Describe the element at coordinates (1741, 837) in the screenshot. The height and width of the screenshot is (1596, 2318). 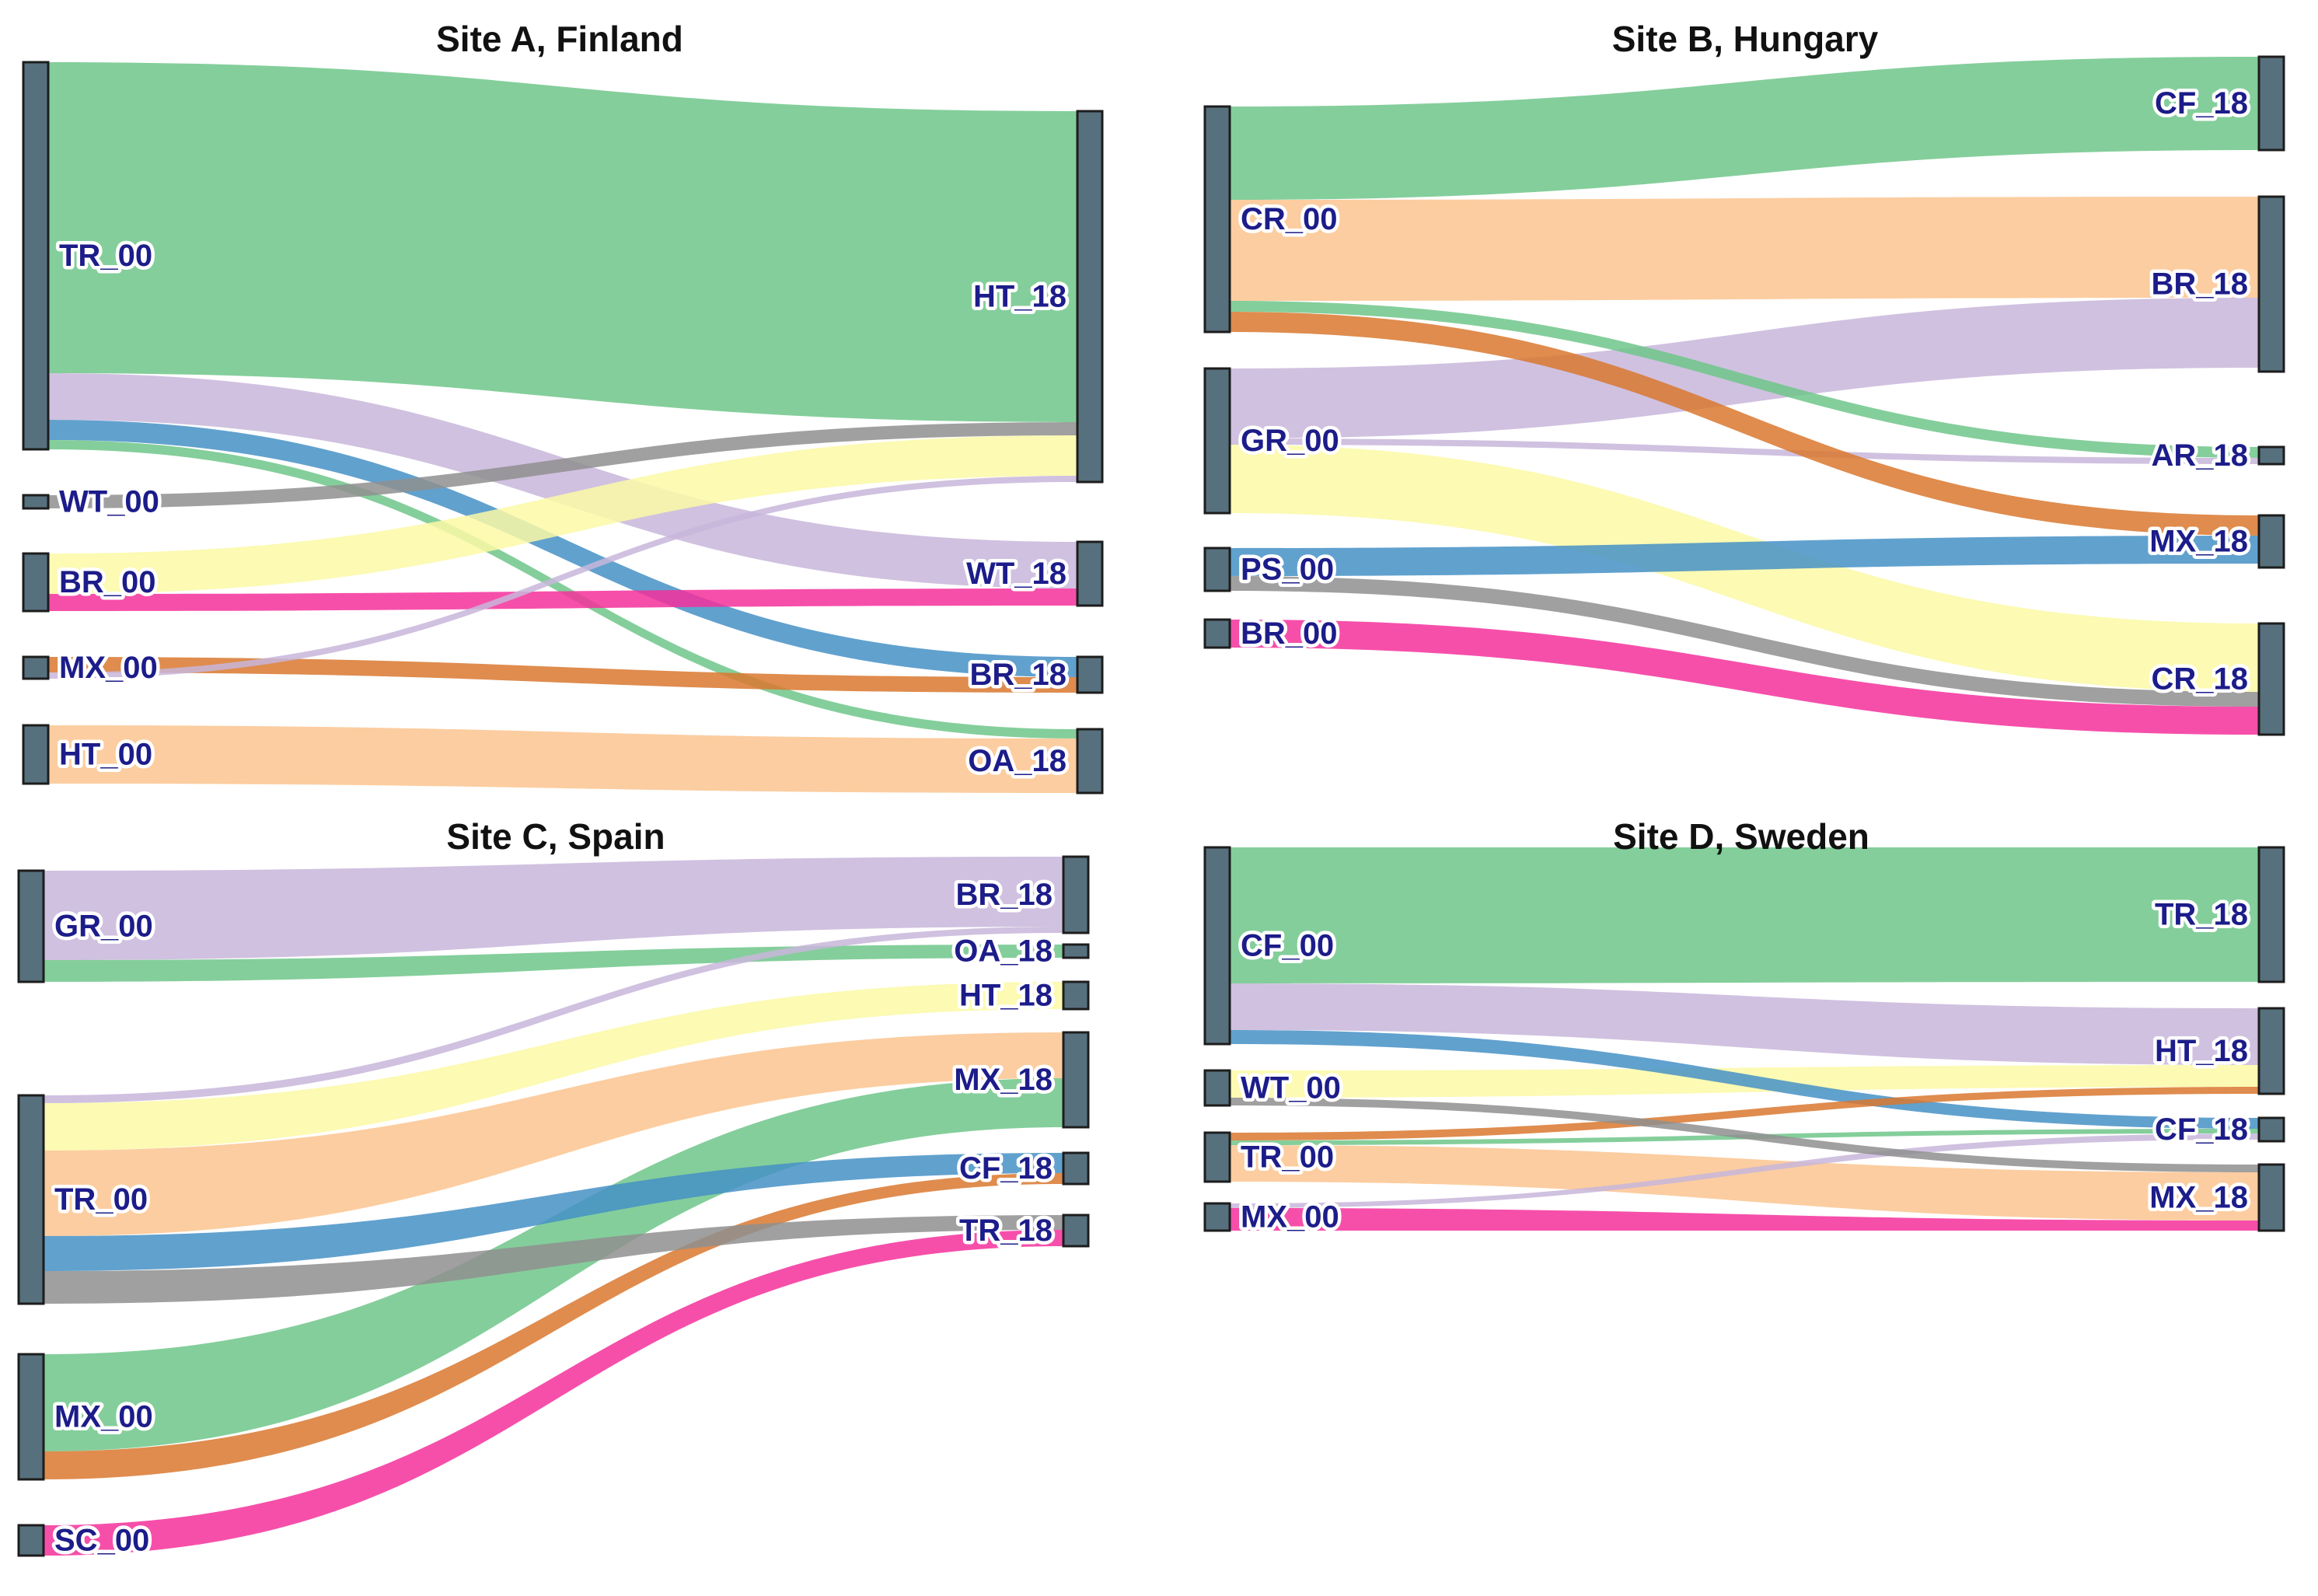
I see `panel-title-site-d: Site D, Sweden` at that location.